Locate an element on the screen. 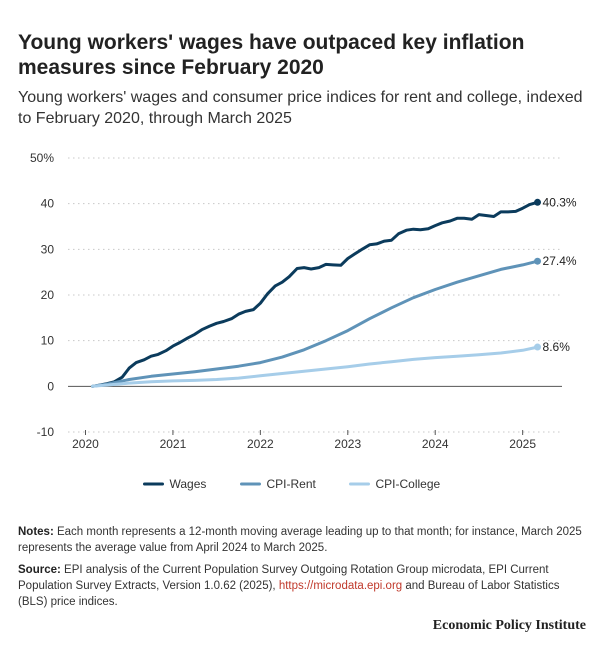  legend-label-cpi-college: CPI-College is located at coordinates (408, 484).